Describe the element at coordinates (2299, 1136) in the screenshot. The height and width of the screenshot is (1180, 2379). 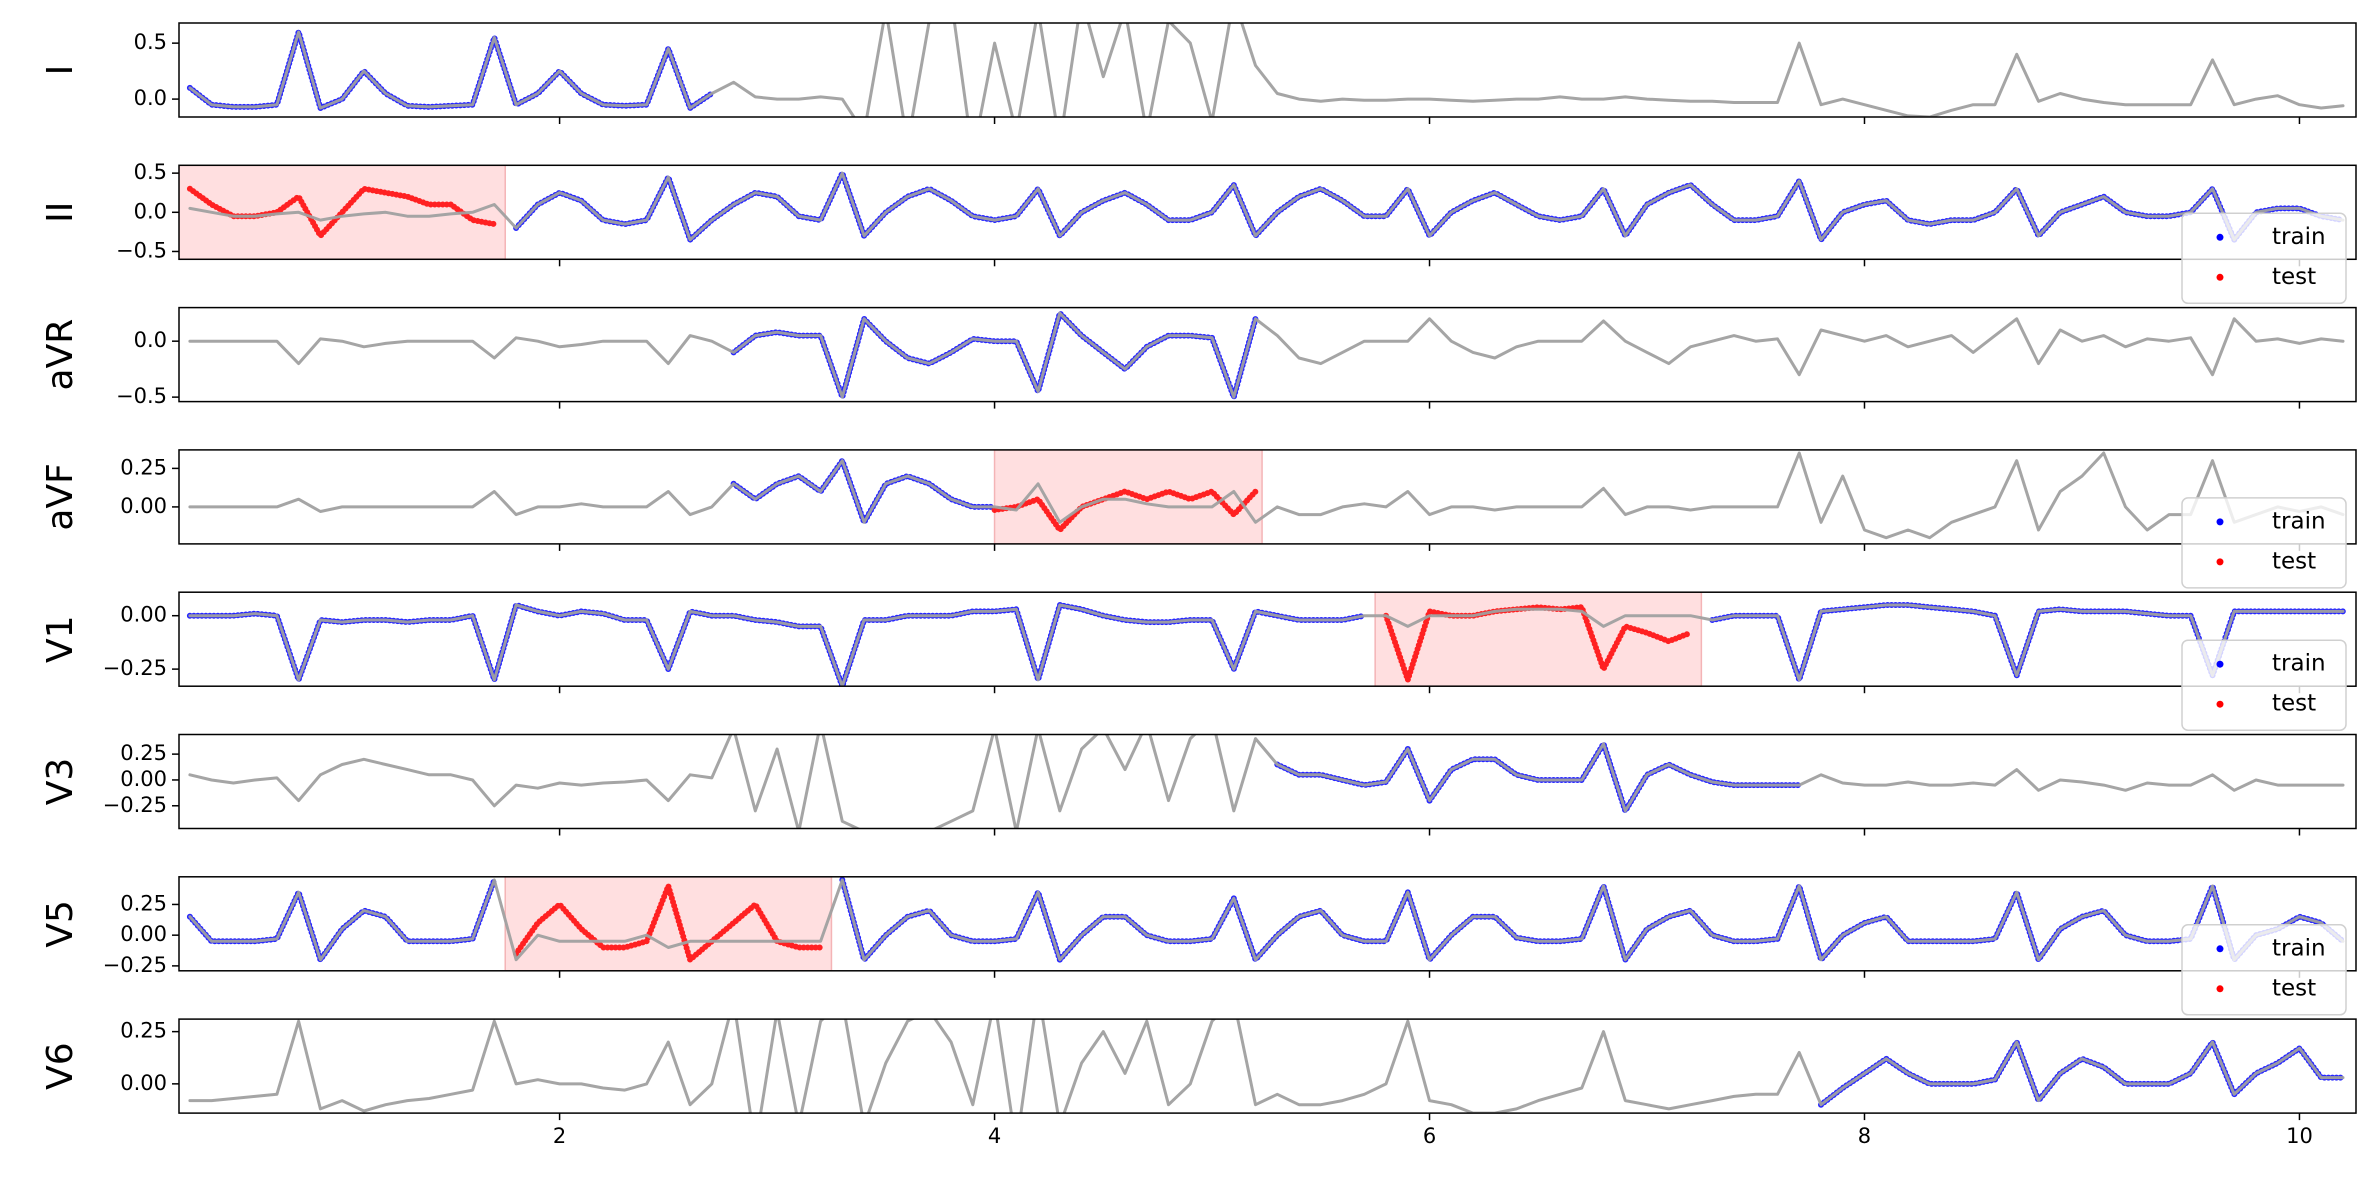
I see `x-tick-label: 10` at that location.